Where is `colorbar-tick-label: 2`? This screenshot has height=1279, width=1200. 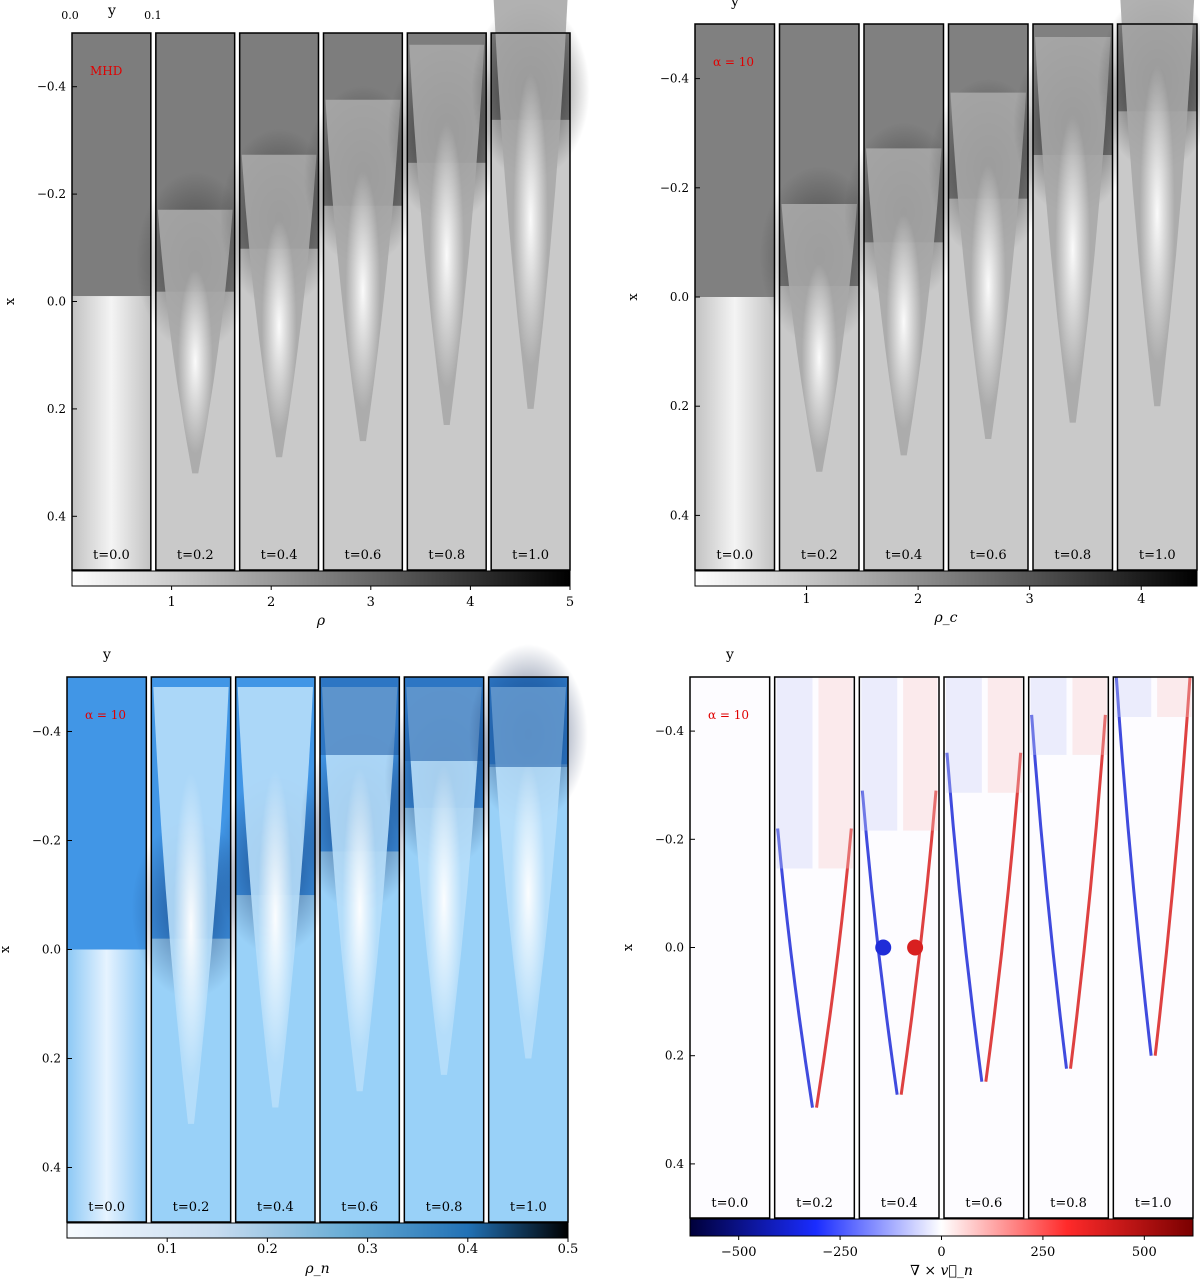
colorbar-tick-label: 2 is located at coordinates (918, 599).